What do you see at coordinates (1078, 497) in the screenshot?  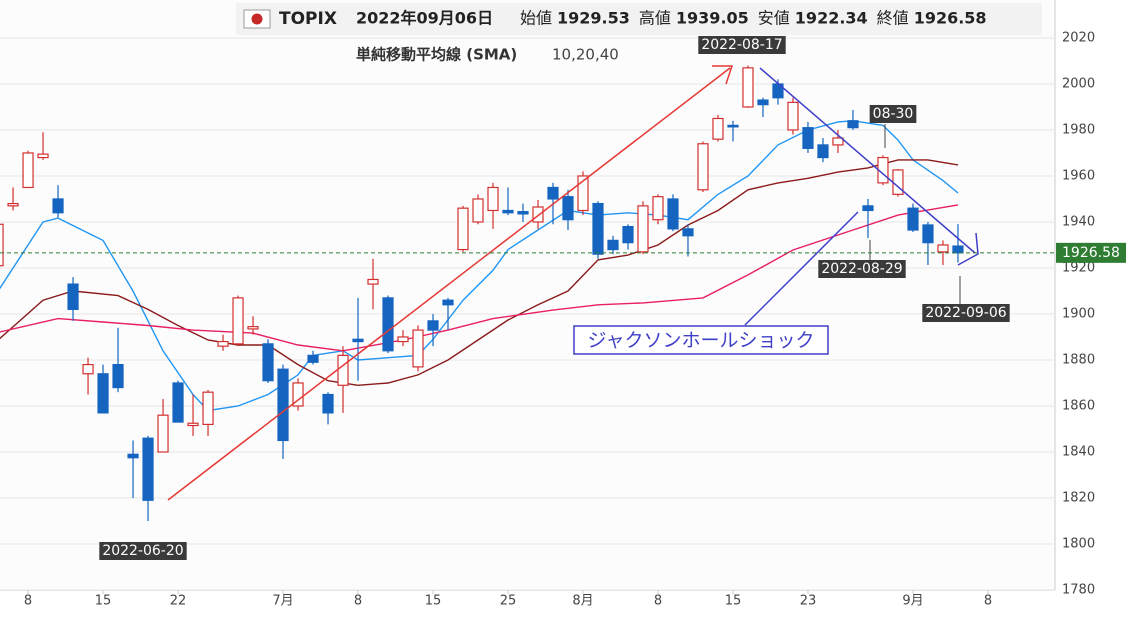 I see `y-tick-label: 1820` at bounding box center [1078, 497].